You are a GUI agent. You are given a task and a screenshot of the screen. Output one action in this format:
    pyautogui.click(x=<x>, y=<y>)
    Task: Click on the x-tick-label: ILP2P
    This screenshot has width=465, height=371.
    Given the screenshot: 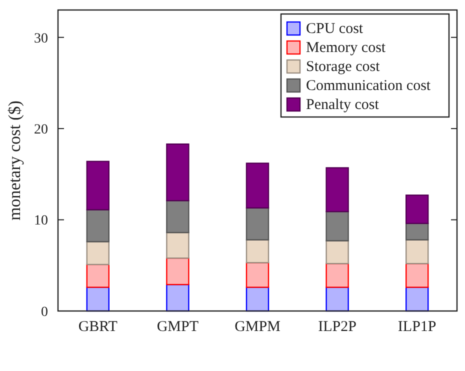 What is the action you would take?
    pyautogui.click(x=337, y=327)
    